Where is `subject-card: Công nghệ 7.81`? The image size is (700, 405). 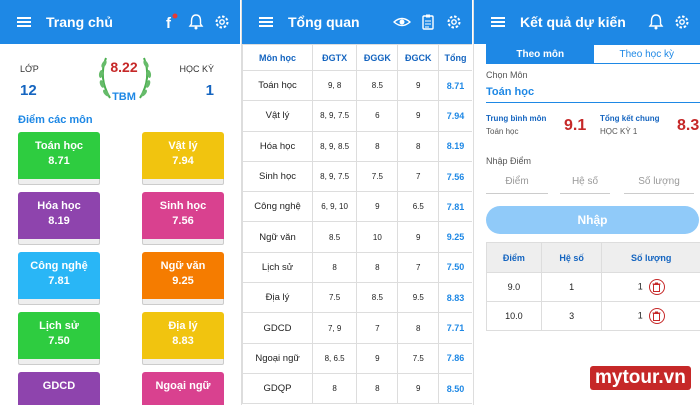
subject-card: Công nghệ 7.81 is located at coordinates (59, 278).